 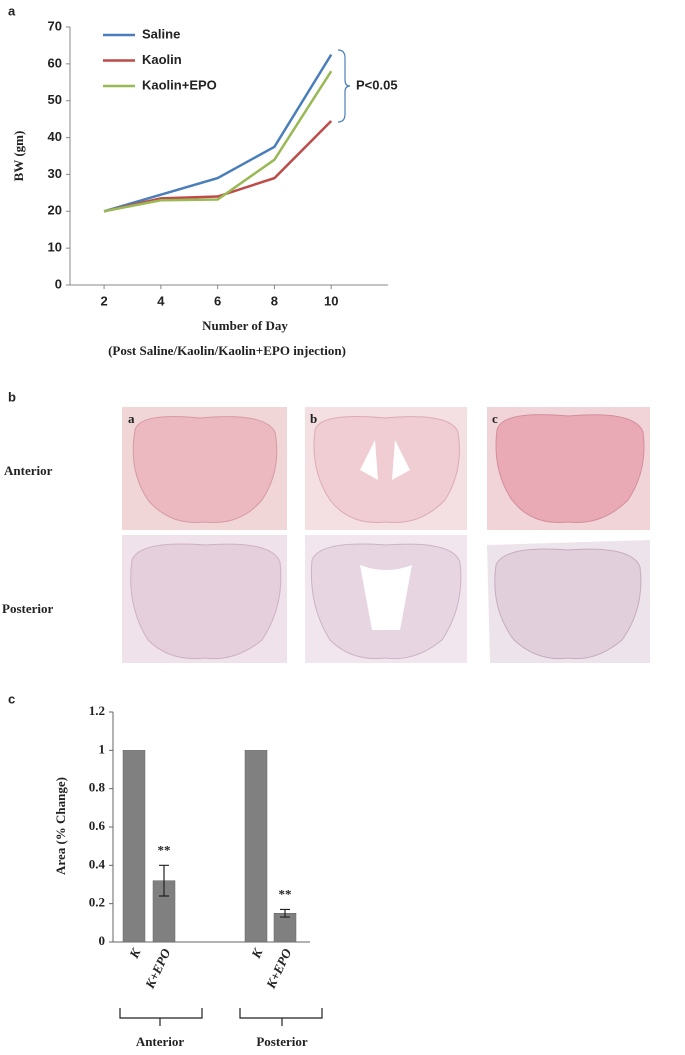 I want to click on column-label: c, so click(x=495, y=418).